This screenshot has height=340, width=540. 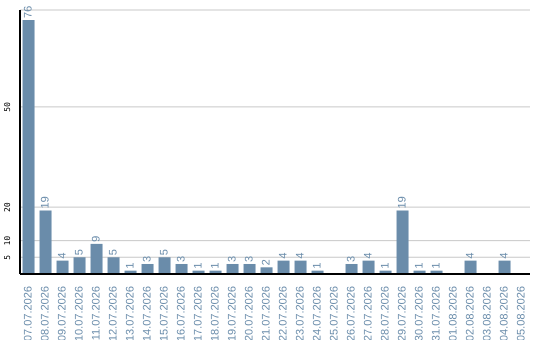 I want to click on x-tick-label: 12.07.2026, so click(x=114, y=313).